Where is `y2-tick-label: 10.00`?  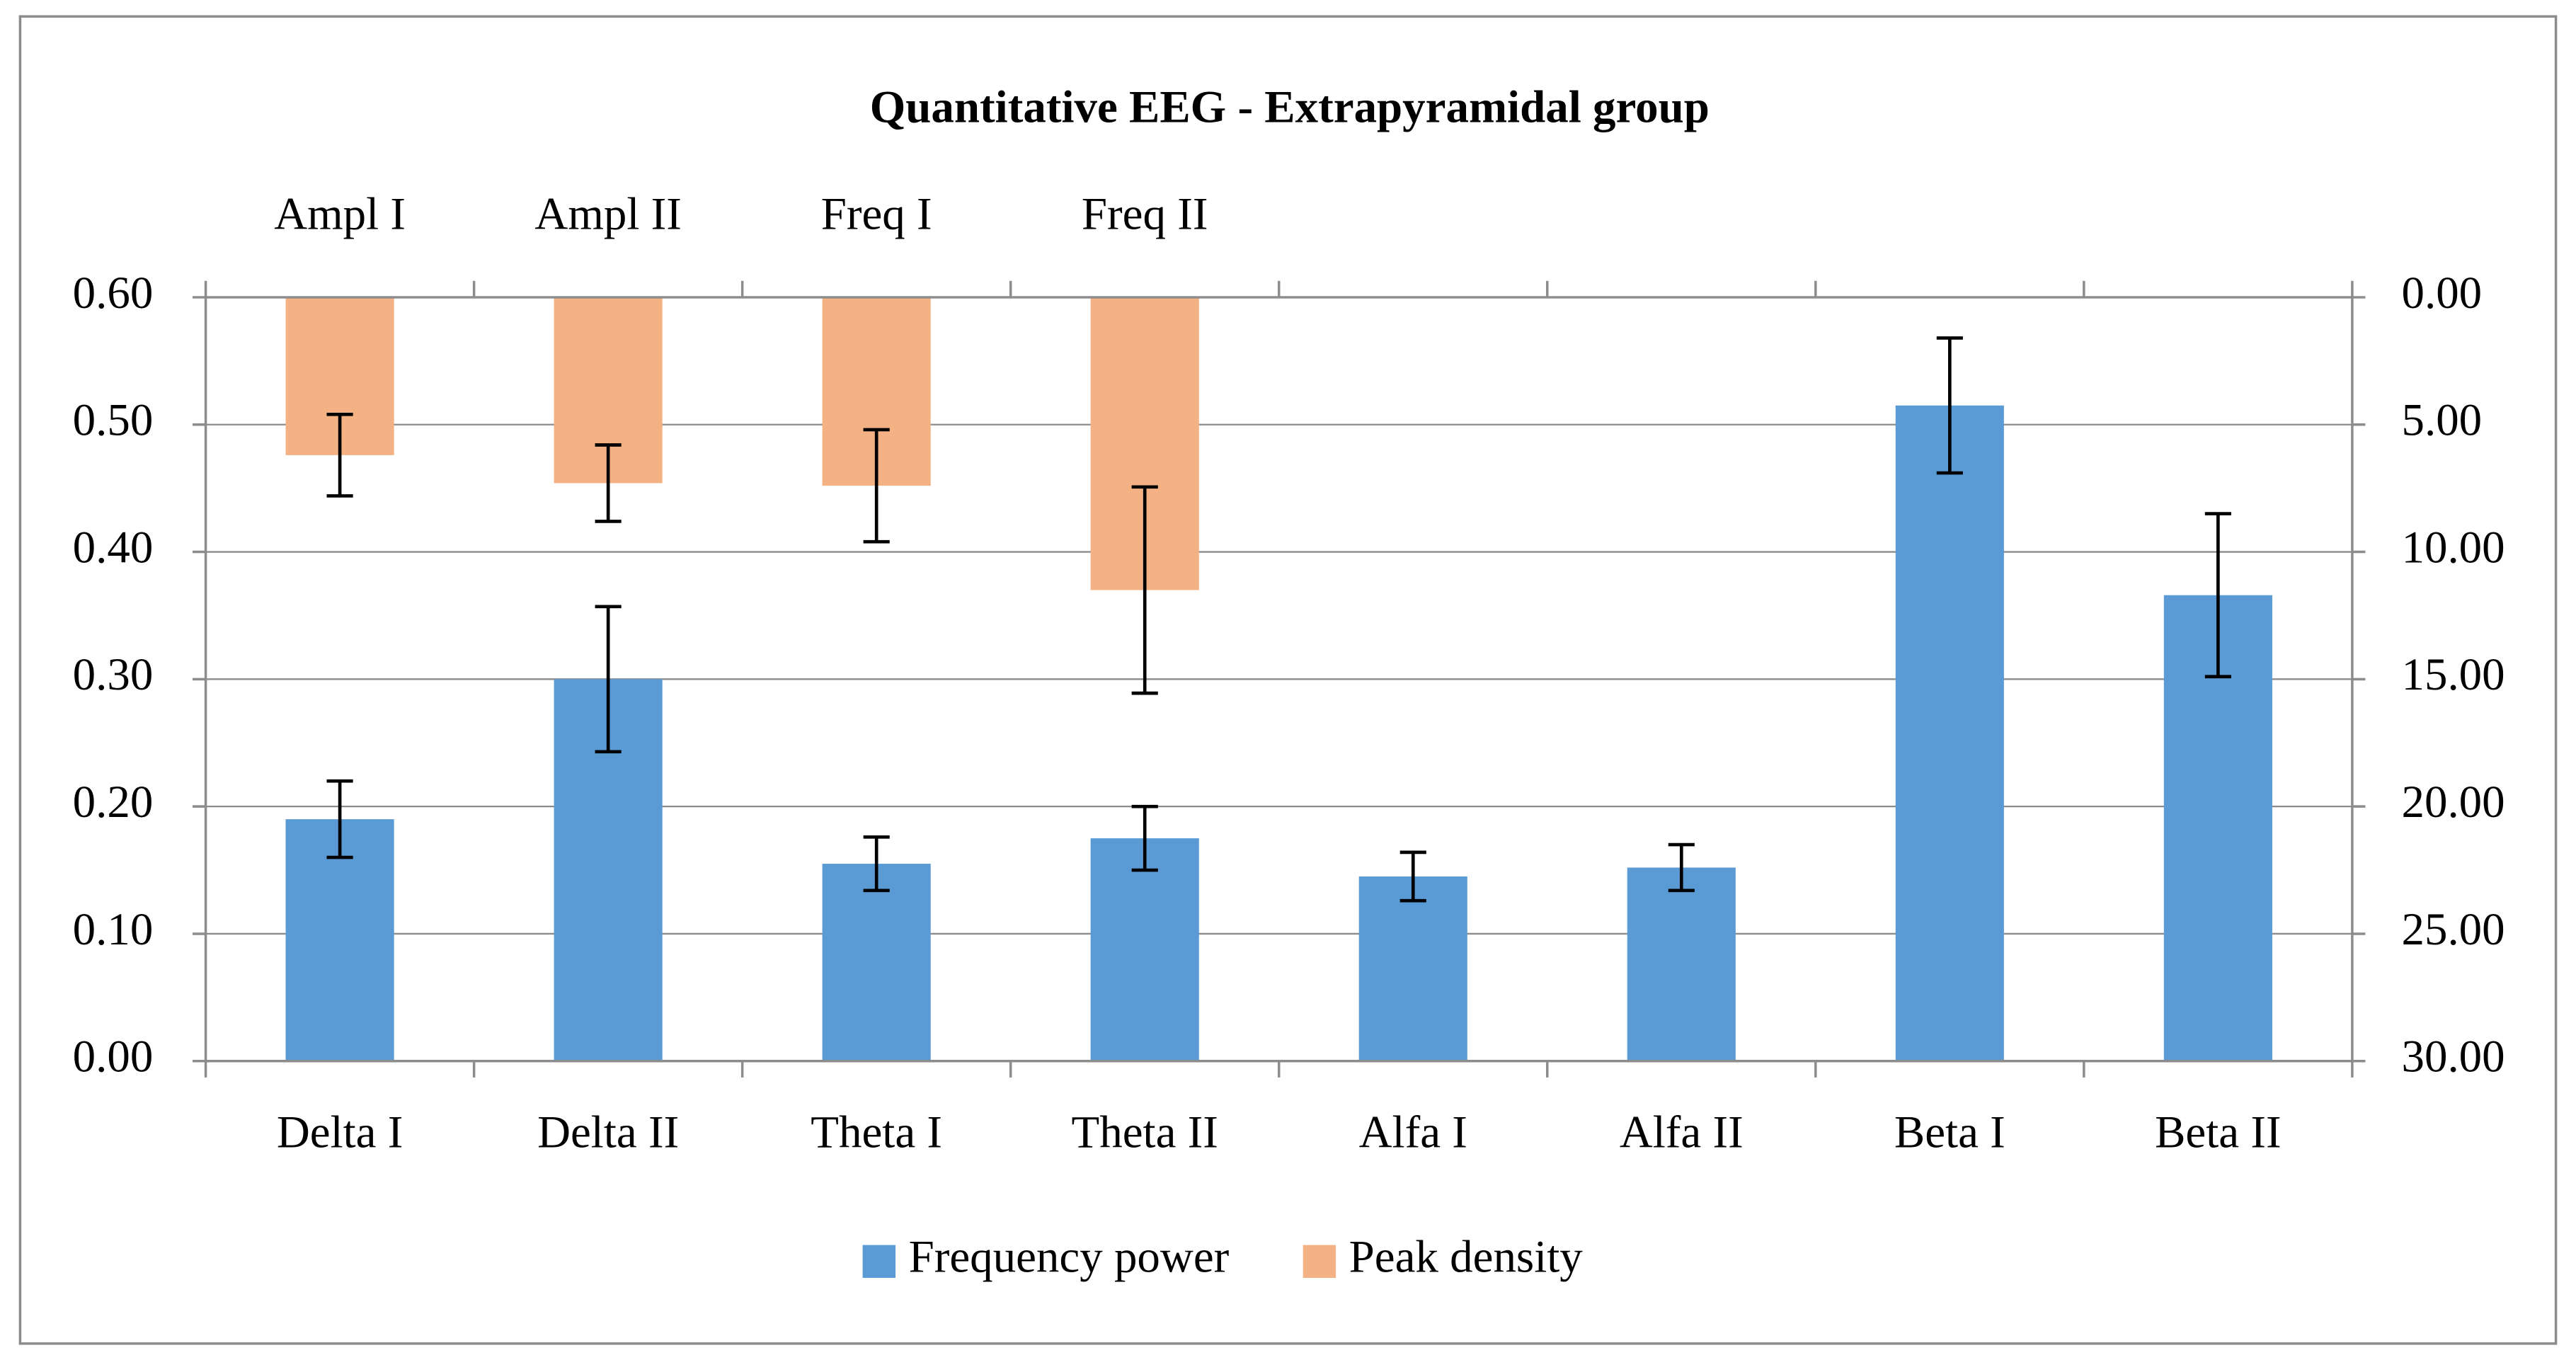 y2-tick-label: 10.00 is located at coordinates (2453, 547).